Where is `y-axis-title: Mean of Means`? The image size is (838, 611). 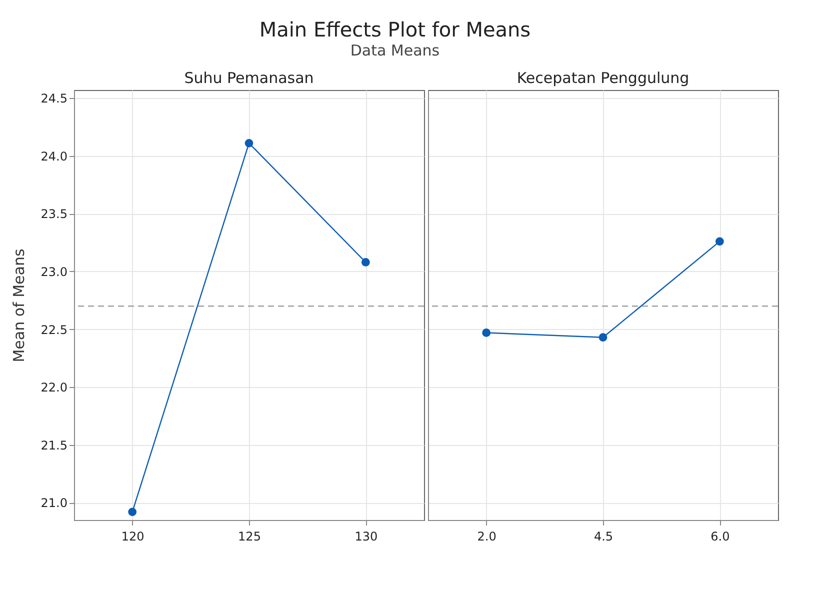 y-axis-title: Mean of Means is located at coordinates (19, 305).